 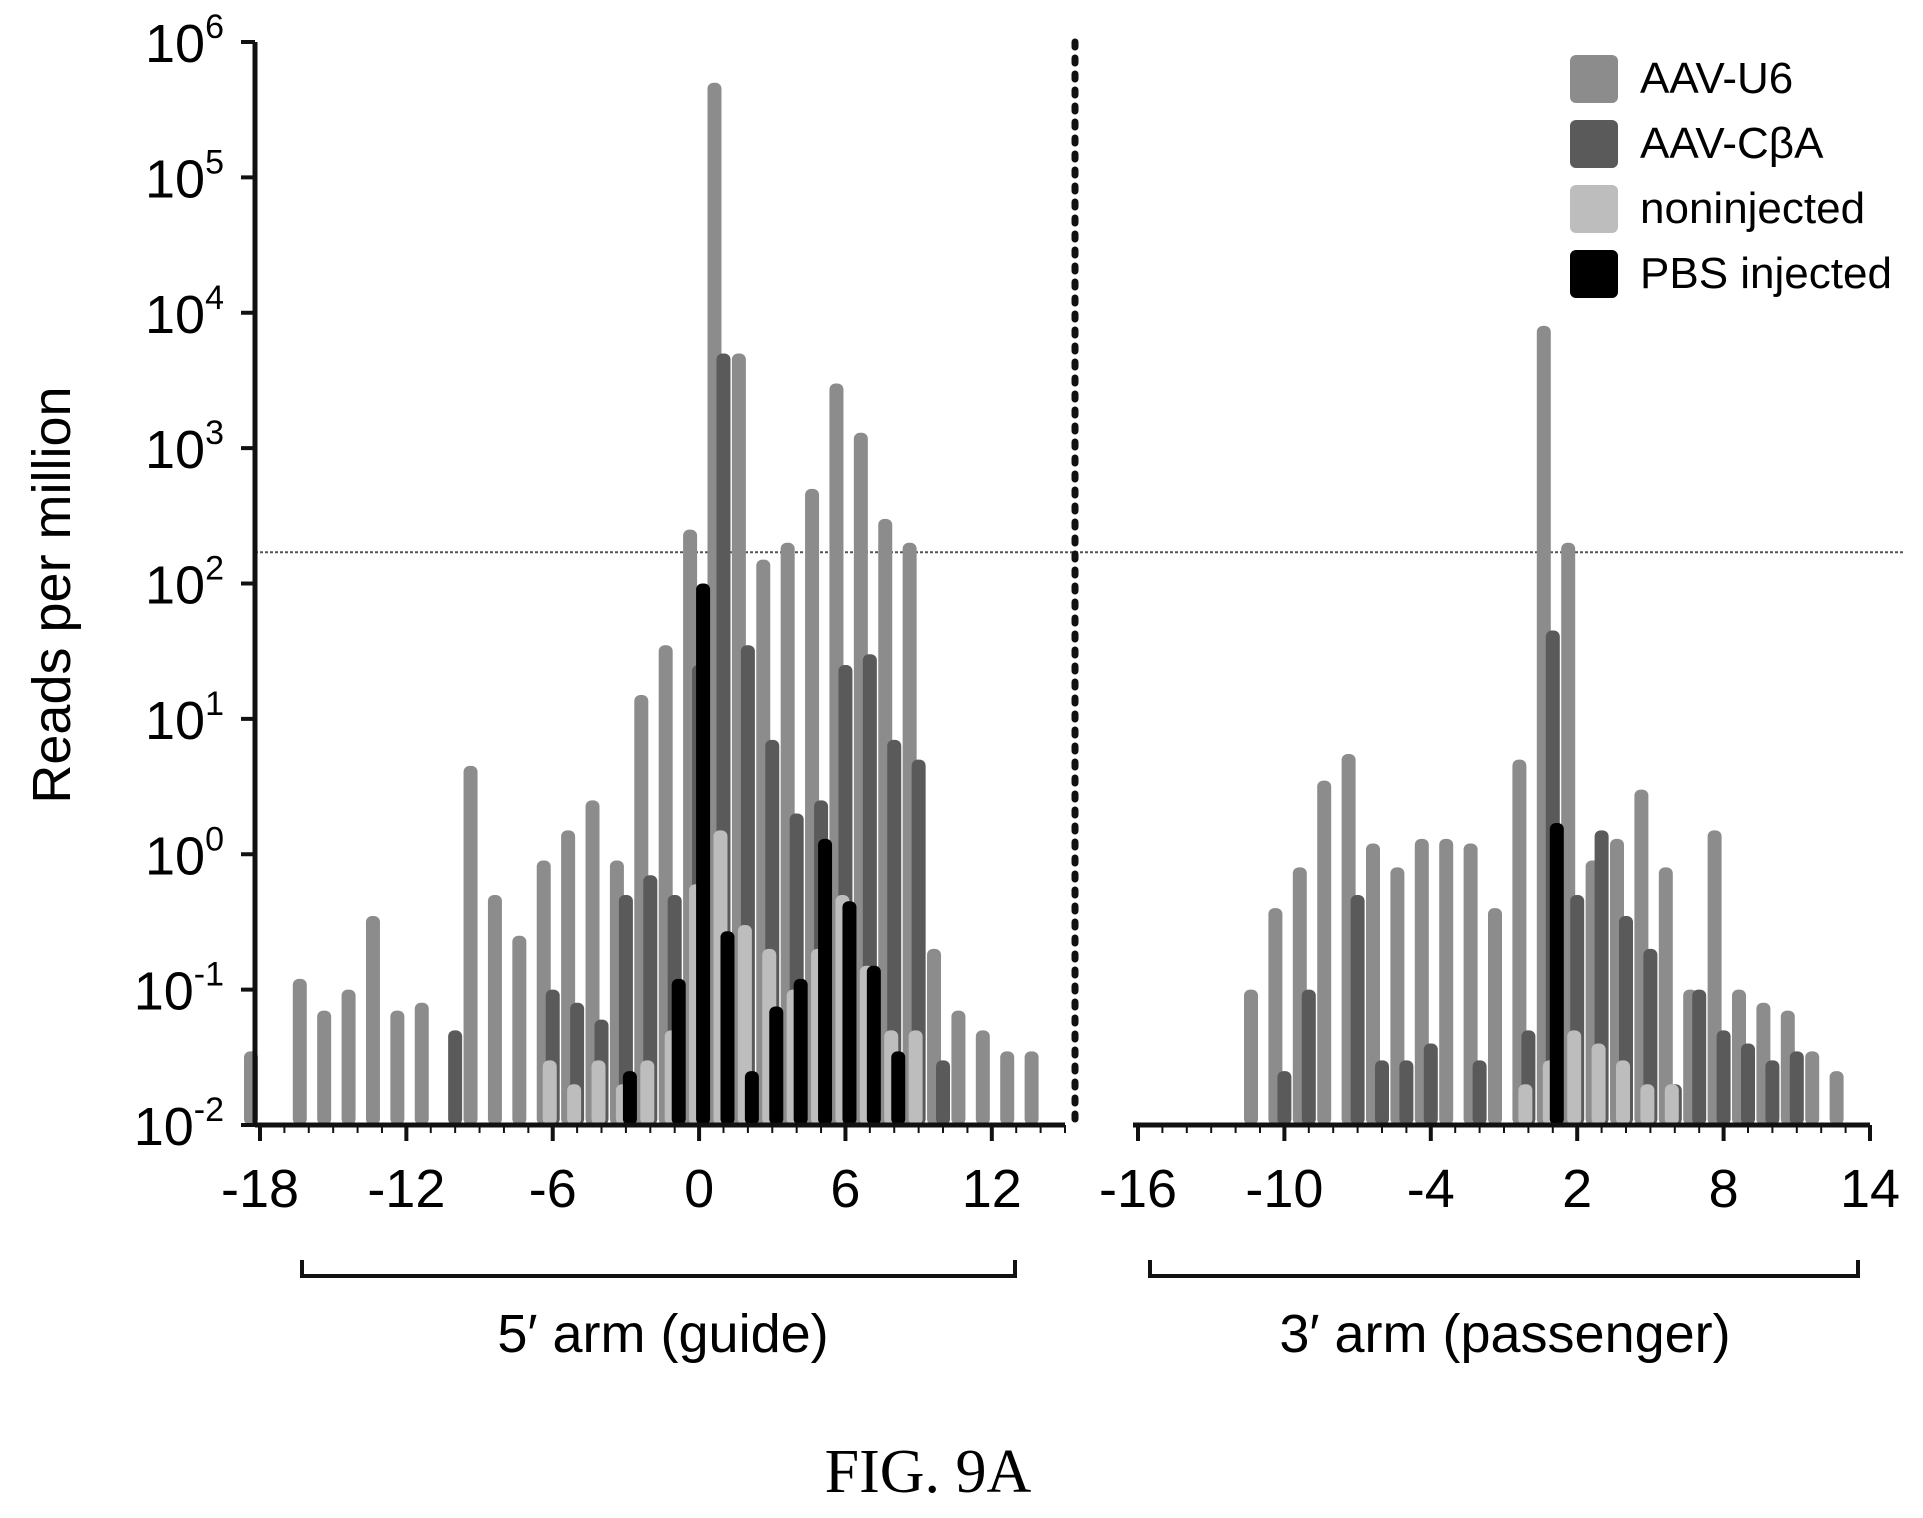 What do you see at coordinates (662, 1334) in the screenshot?
I see `panel-label-5-arm: 5′ arm (guide)` at bounding box center [662, 1334].